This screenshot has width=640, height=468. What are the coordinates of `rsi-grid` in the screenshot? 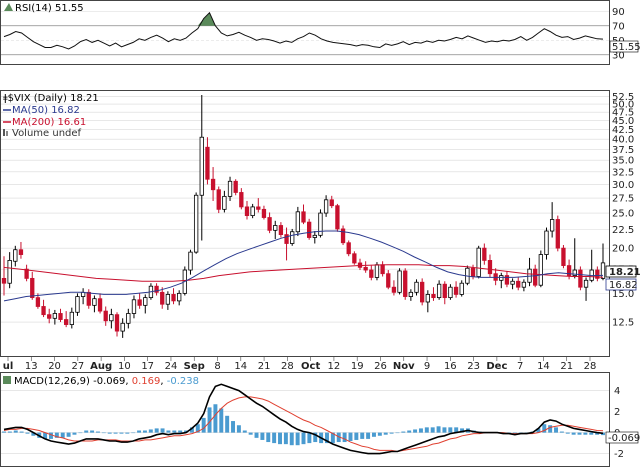 It's located at (305, 33).